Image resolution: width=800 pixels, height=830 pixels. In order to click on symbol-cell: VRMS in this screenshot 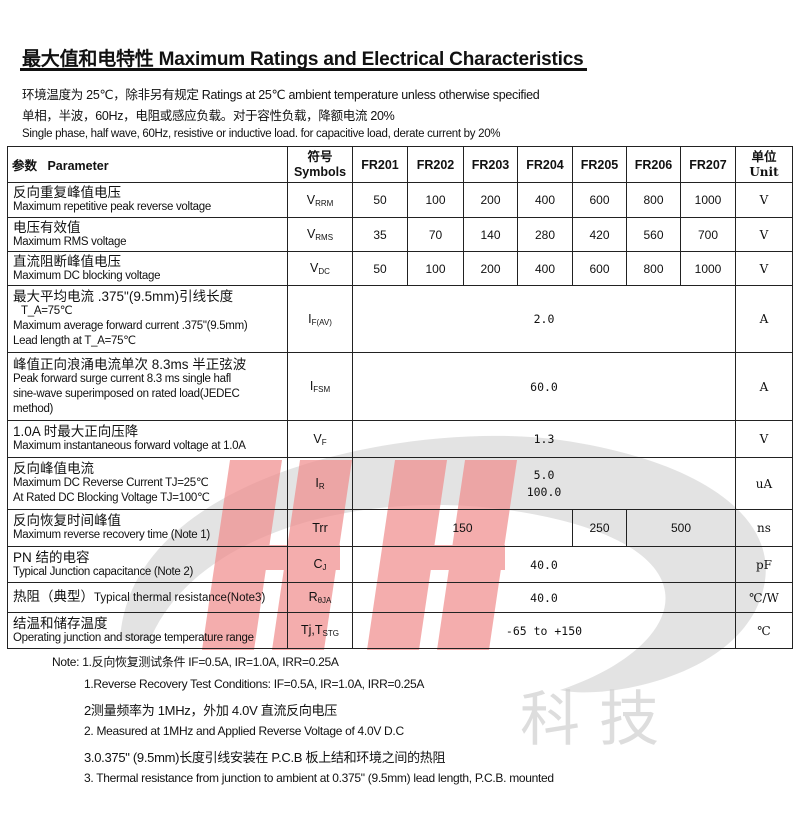, I will do `click(320, 234)`.